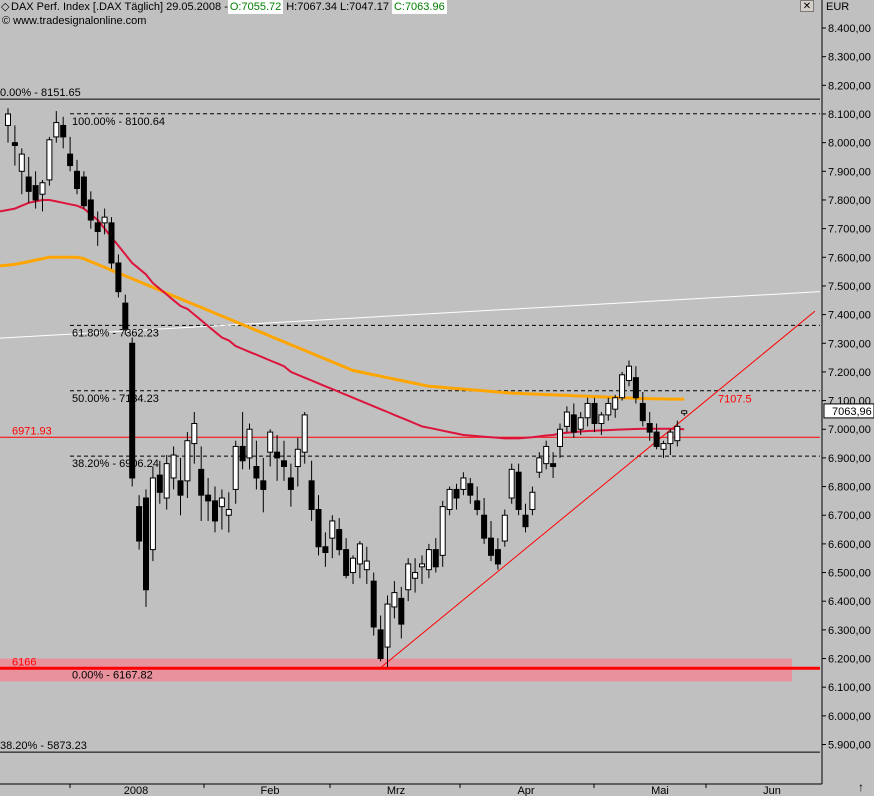 This screenshot has width=874, height=796. Describe the element at coordinates (115, 464) in the screenshot. I see `fib-level-label: 38.20% - 6906.24` at that location.